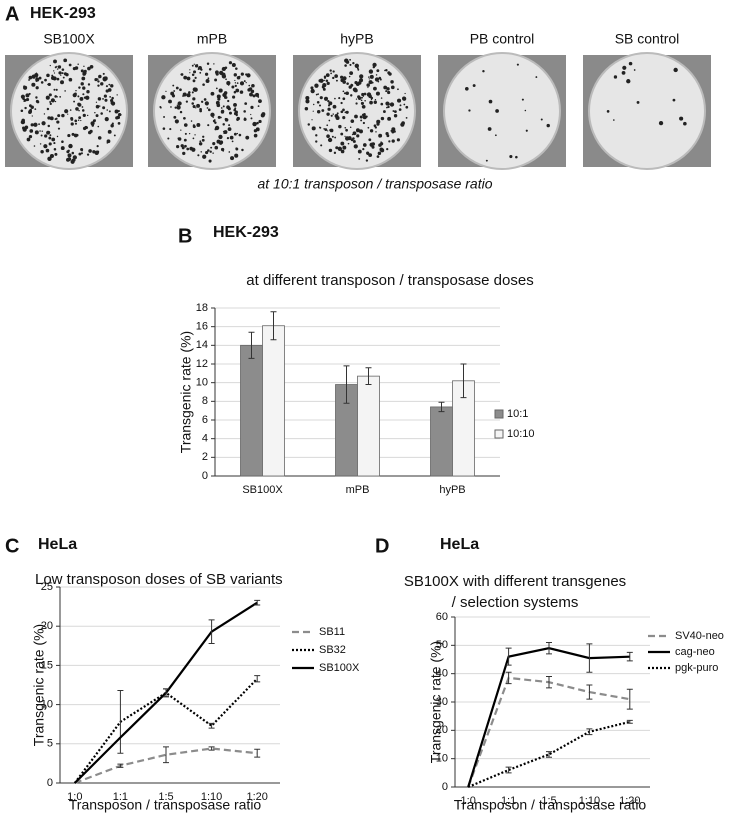  I want to click on y-tick-label: 20, so click(47, 626).